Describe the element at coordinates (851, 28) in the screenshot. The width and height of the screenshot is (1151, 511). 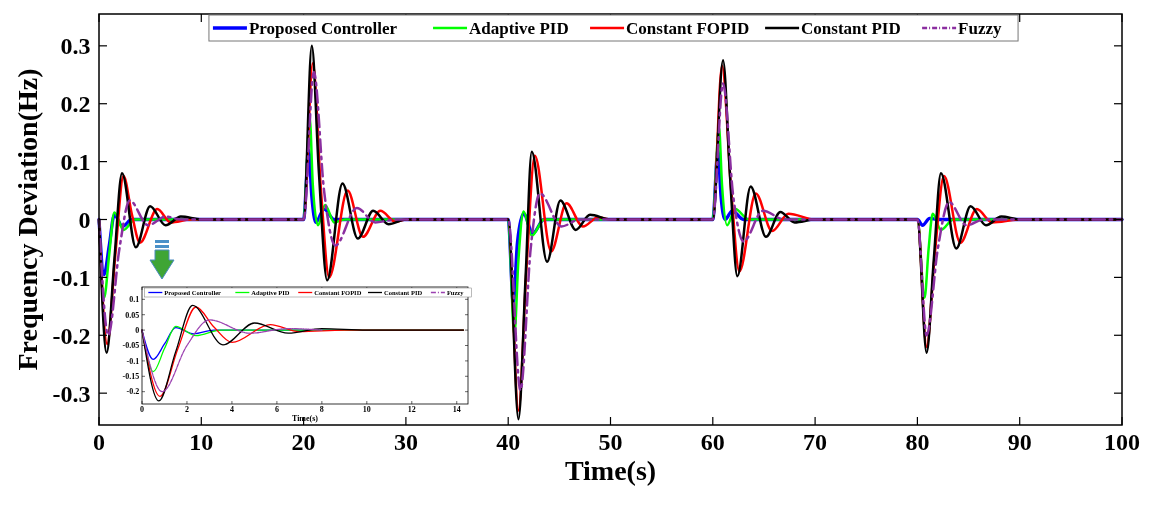
I see `legend-label: Constant PID` at that location.